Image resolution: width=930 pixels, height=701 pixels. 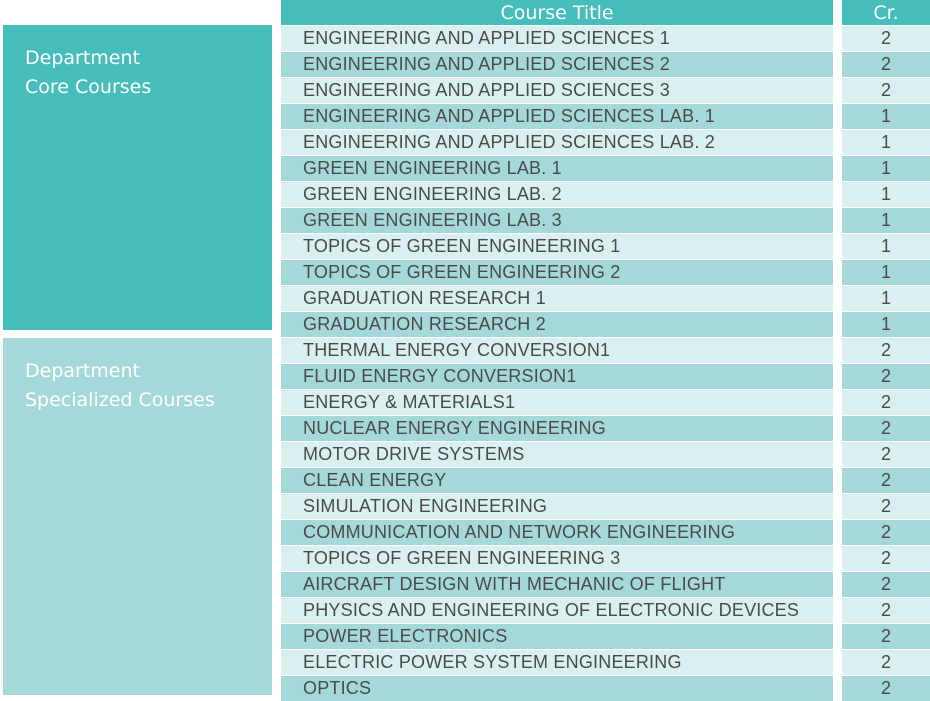 What do you see at coordinates (886, 12) in the screenshot?
I see `column-header-credits: Cr.` at bounding box center [886, 12].